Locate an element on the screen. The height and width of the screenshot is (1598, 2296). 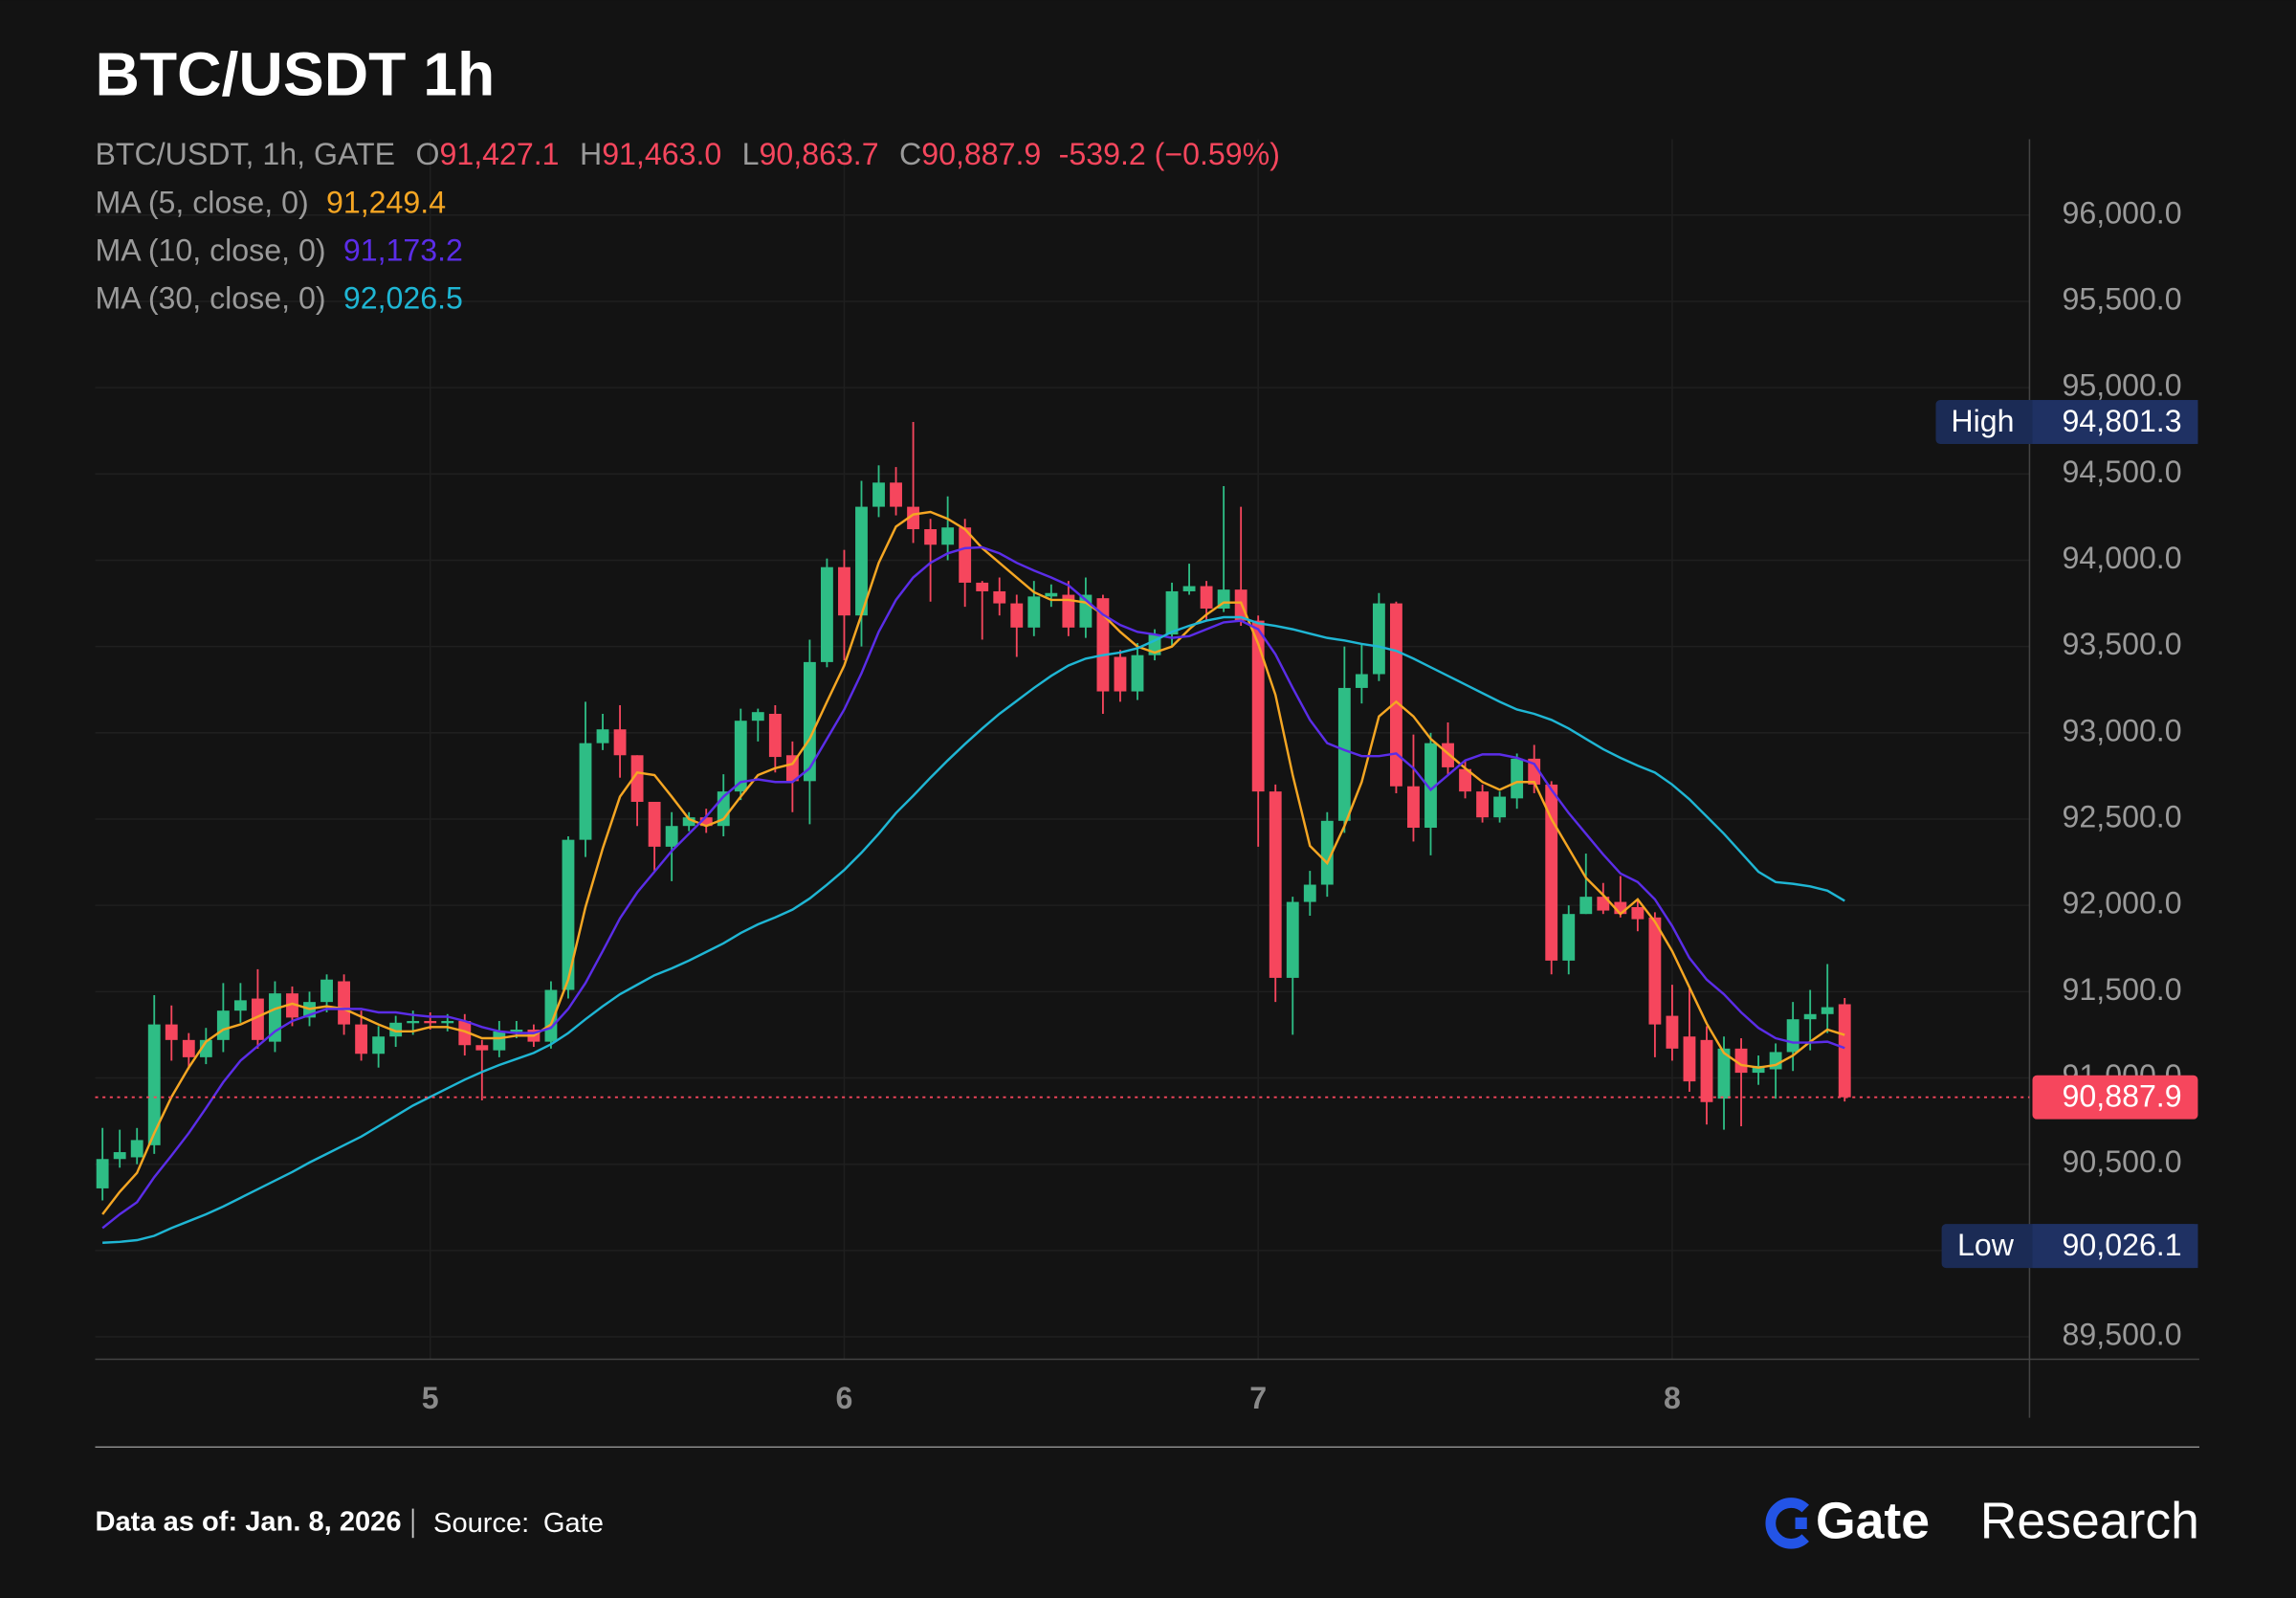
x-tick-label: 5 is located at coordinates (431, 1398).